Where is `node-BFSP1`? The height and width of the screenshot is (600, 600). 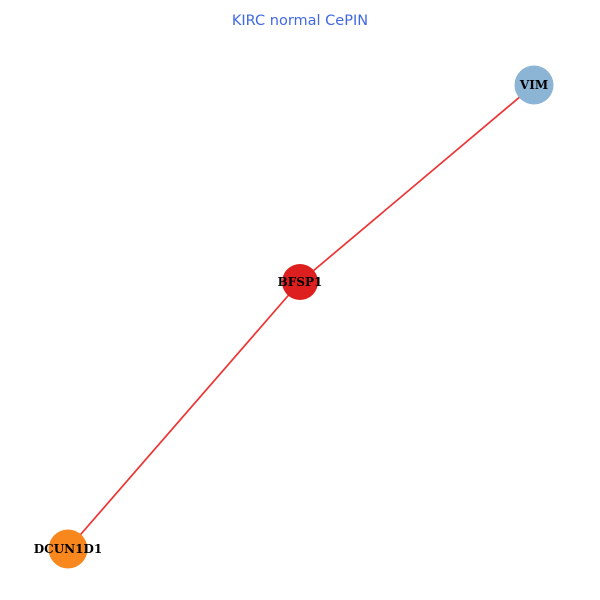 node-BFSP1 is located at coordinates (300, 282).